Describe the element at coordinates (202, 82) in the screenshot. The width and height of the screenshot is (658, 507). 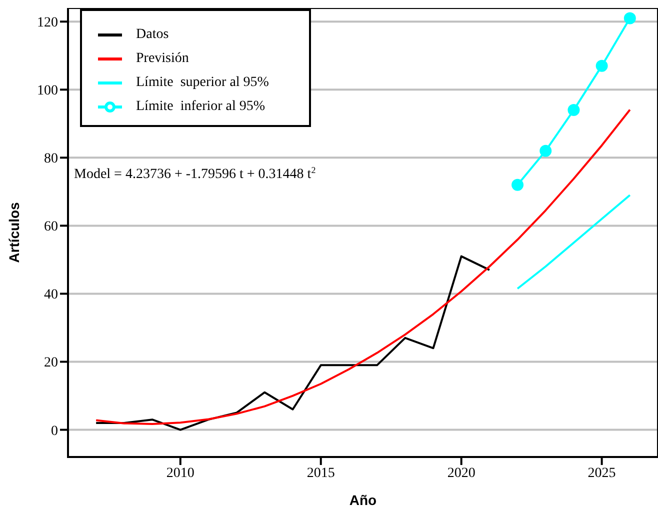
I see `legend-label: Límite superior al 95%` at that location.